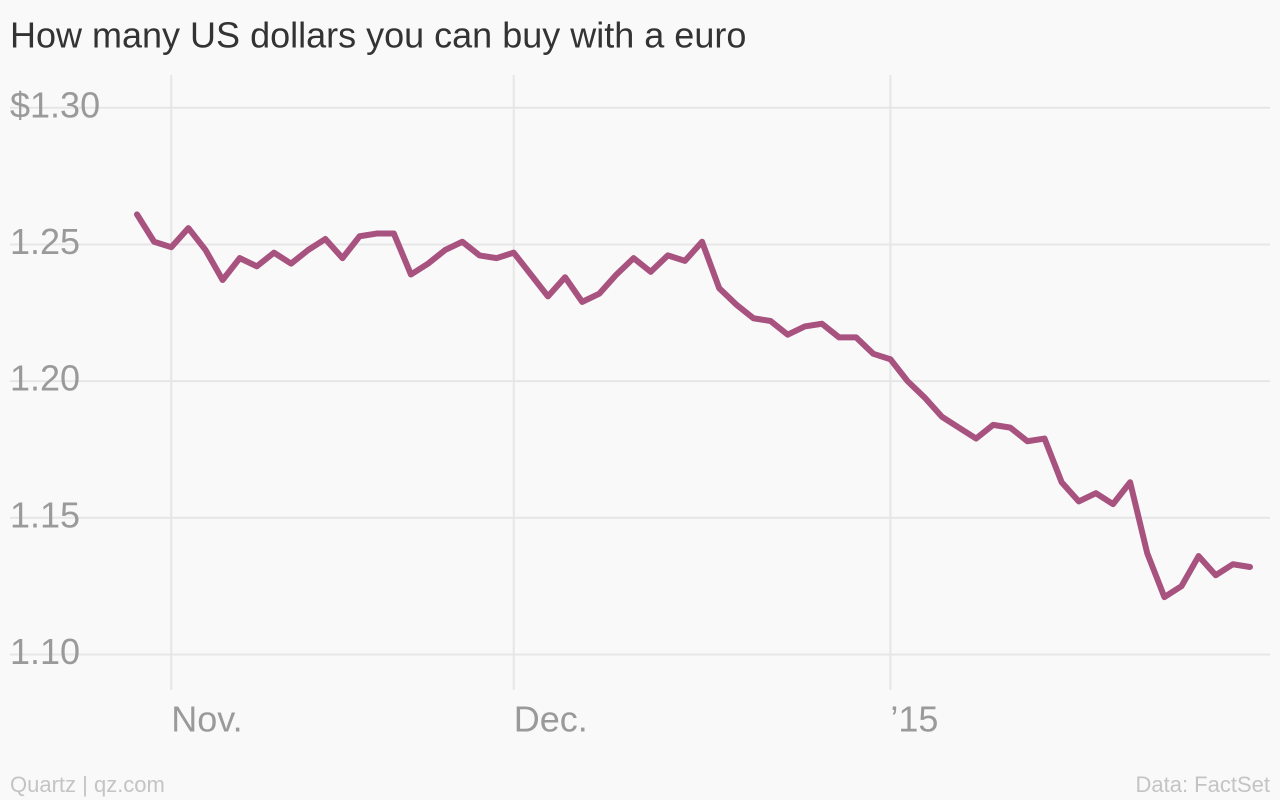 The width and height of the screenshot is (1280, 800). What do you see at coordinates (551, 719) in the screenshot?
I see `x-tick-label: Dec.` at bounding box center [551, 719].